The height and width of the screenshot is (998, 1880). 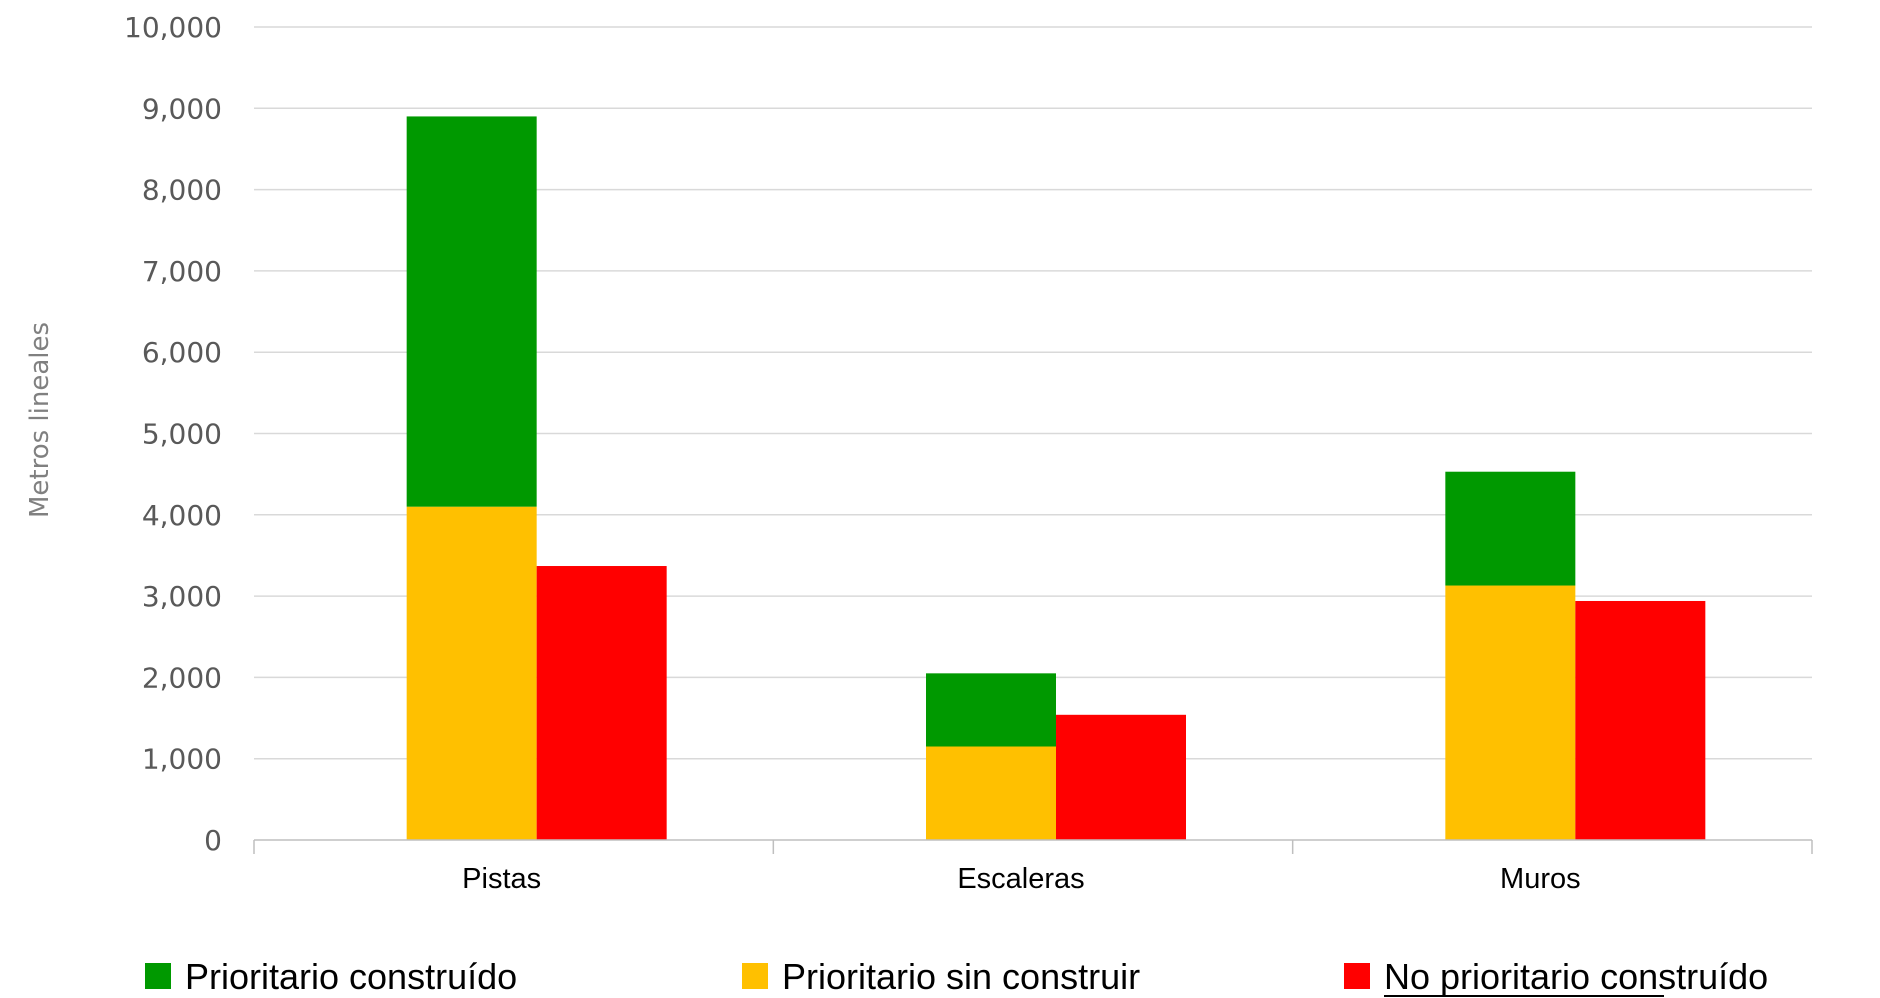 What do you see at coordinates (1576, 976) in the screenshot?
I see `legend-label: No prioritario construído` at bounding box center [1576, 976].